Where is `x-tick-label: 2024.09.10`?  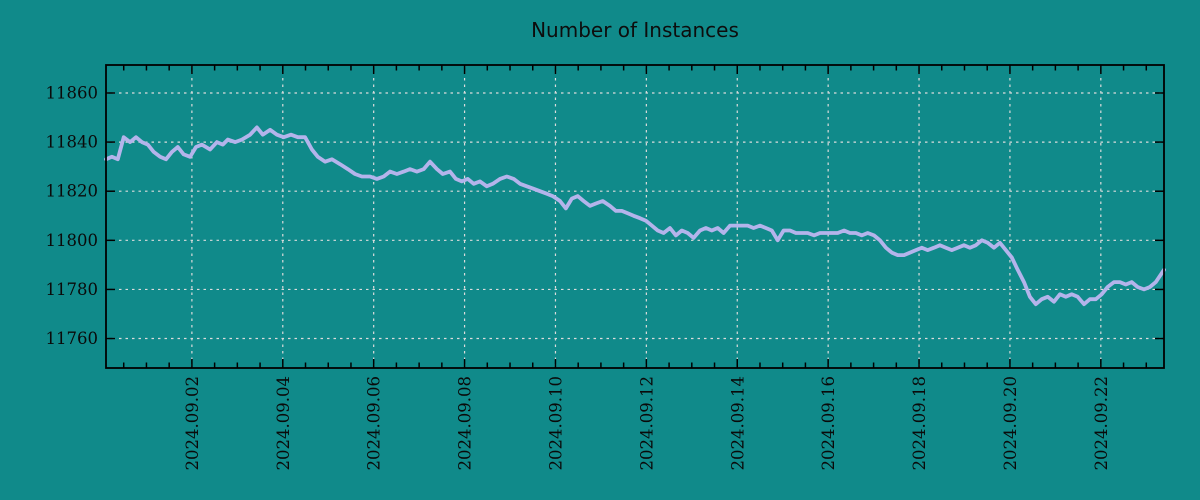
x-tick-label: 2024.09.10 is located at coordinates (555, 423).